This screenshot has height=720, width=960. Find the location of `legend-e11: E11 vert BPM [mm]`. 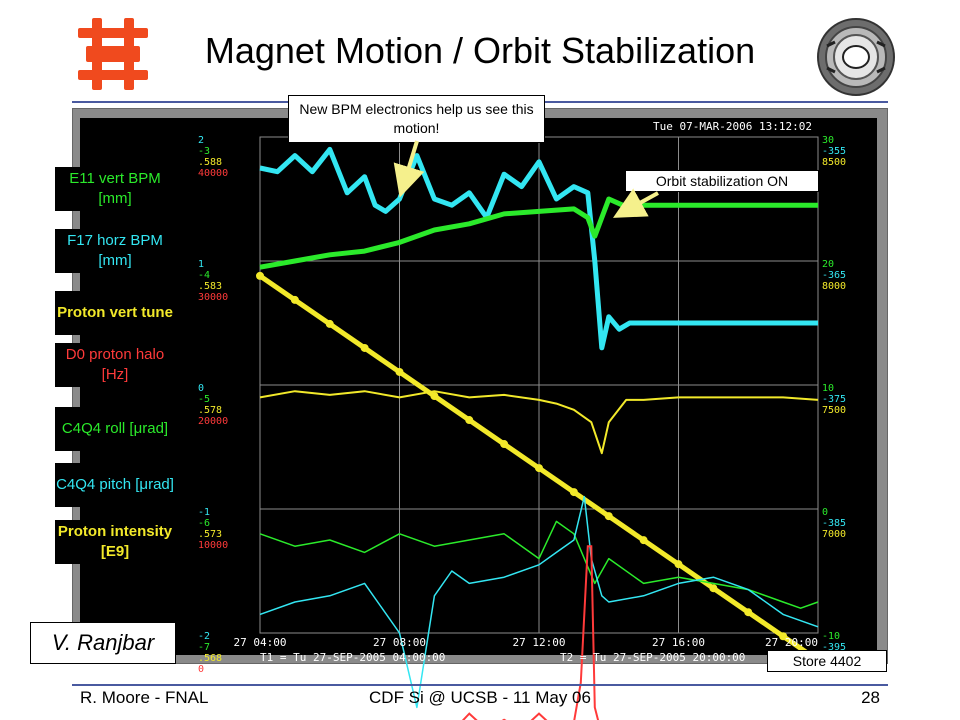

legend-e11: E11 vert BPM [mm] is located at coordinates (115, 189).